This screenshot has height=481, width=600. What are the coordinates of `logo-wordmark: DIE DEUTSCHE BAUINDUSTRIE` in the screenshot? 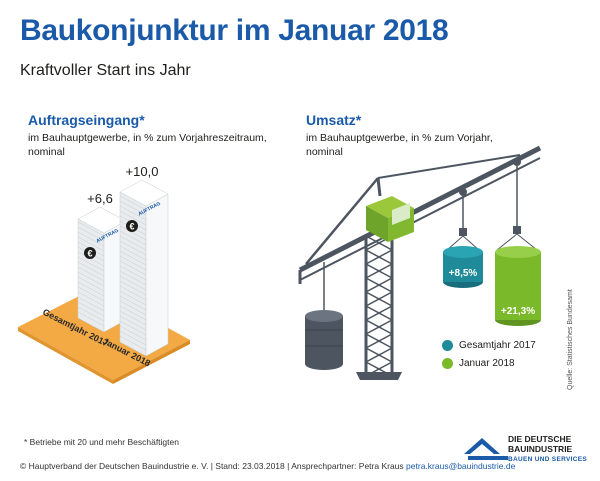 It's located at (540, 444).